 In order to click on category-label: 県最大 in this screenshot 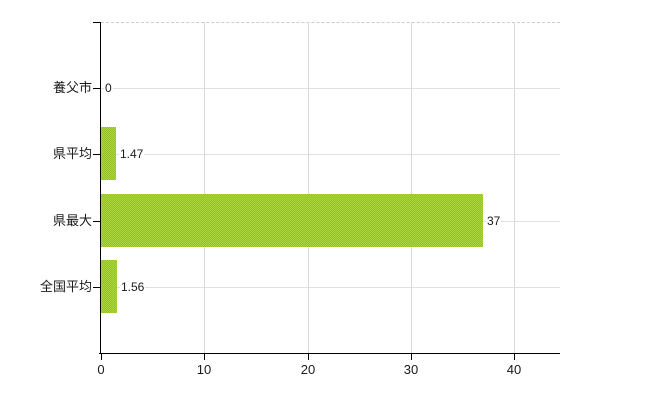, I will do `click(72, 220)`.